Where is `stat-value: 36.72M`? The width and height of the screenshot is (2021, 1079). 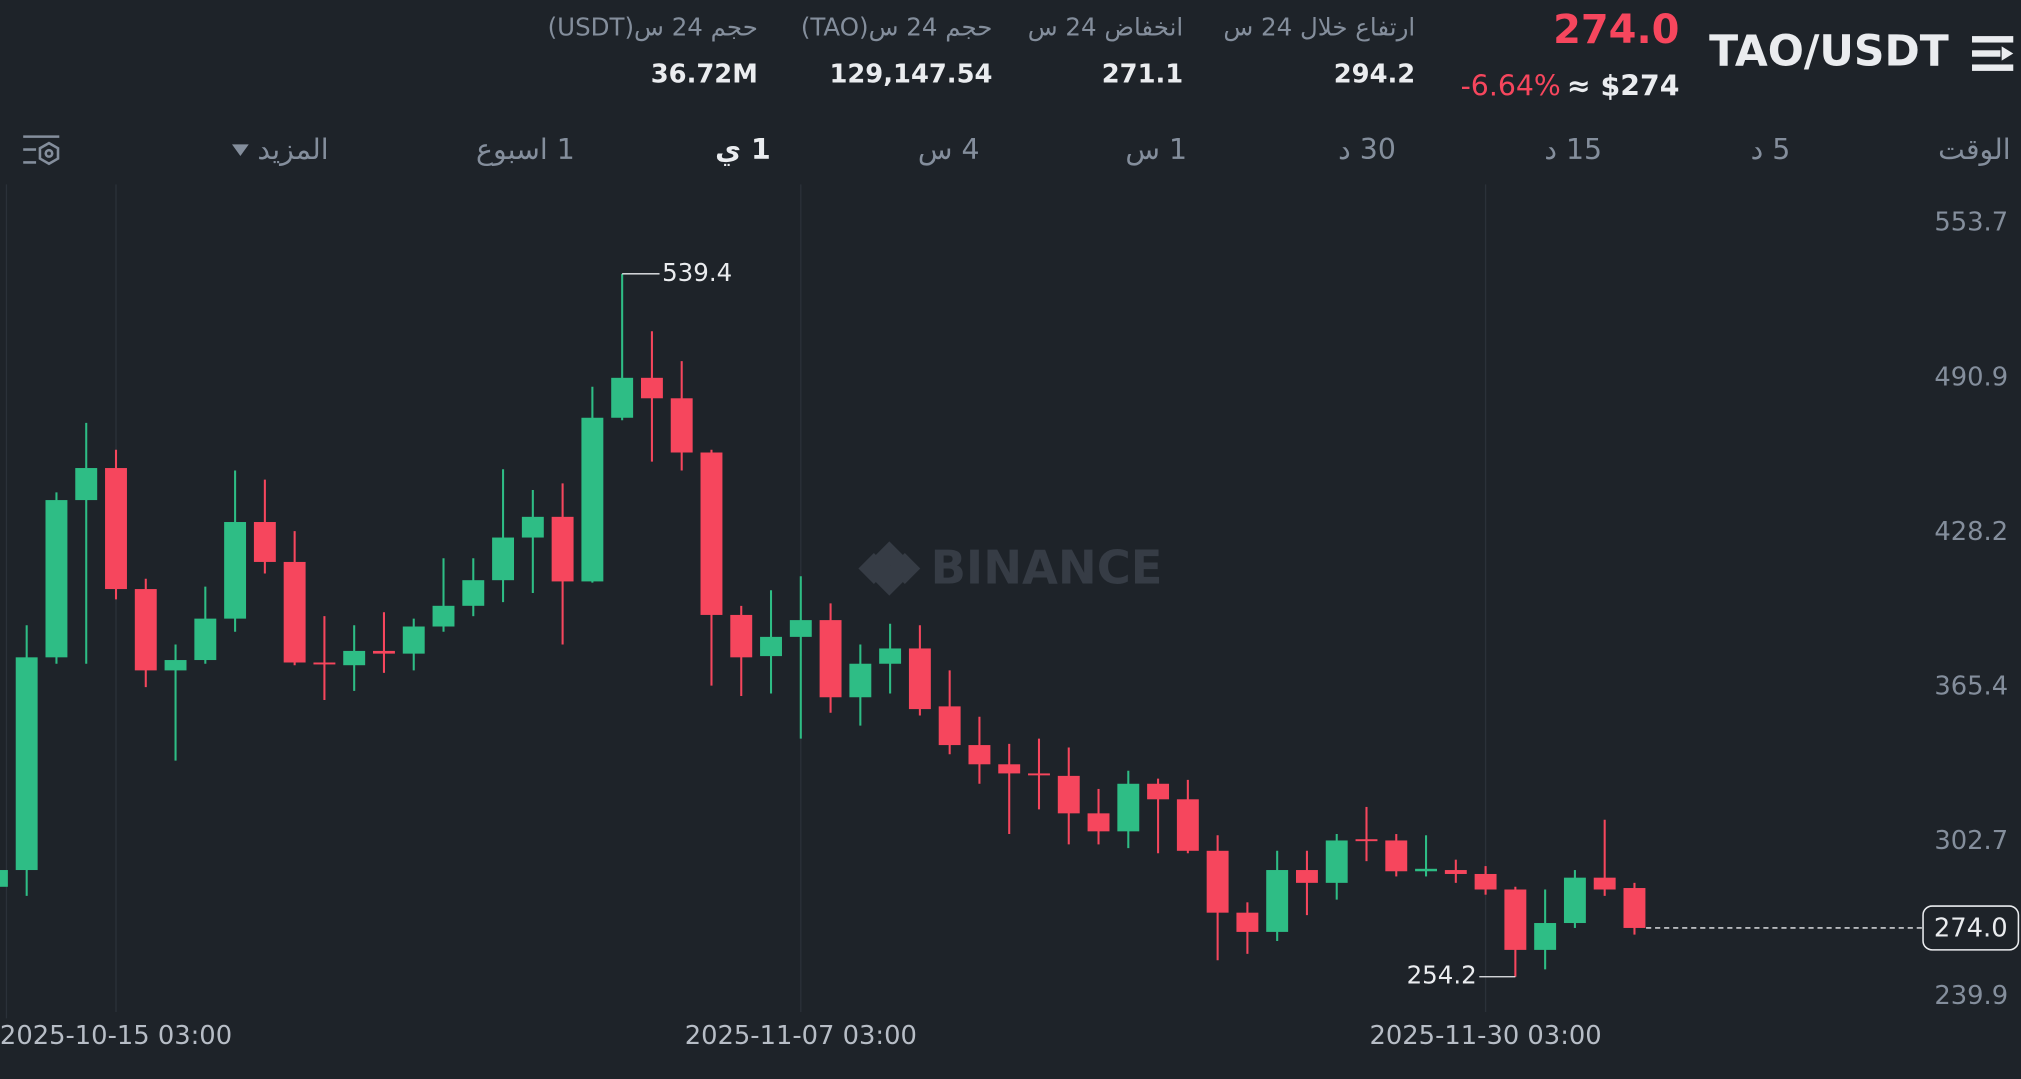 stat-value: 36.72M is located at coordinates (704, 74).